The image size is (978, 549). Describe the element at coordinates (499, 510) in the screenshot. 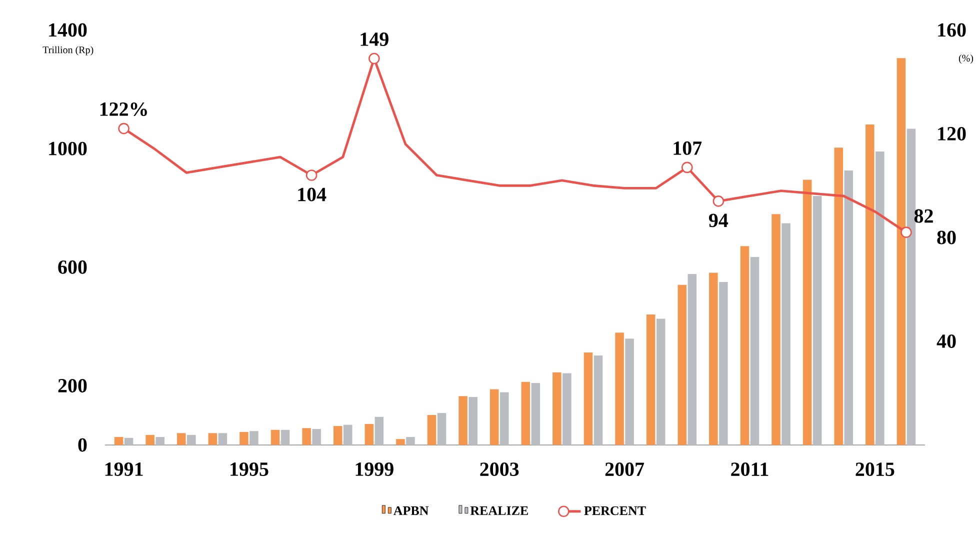

I see `legend-label: REALIZE` at that location.